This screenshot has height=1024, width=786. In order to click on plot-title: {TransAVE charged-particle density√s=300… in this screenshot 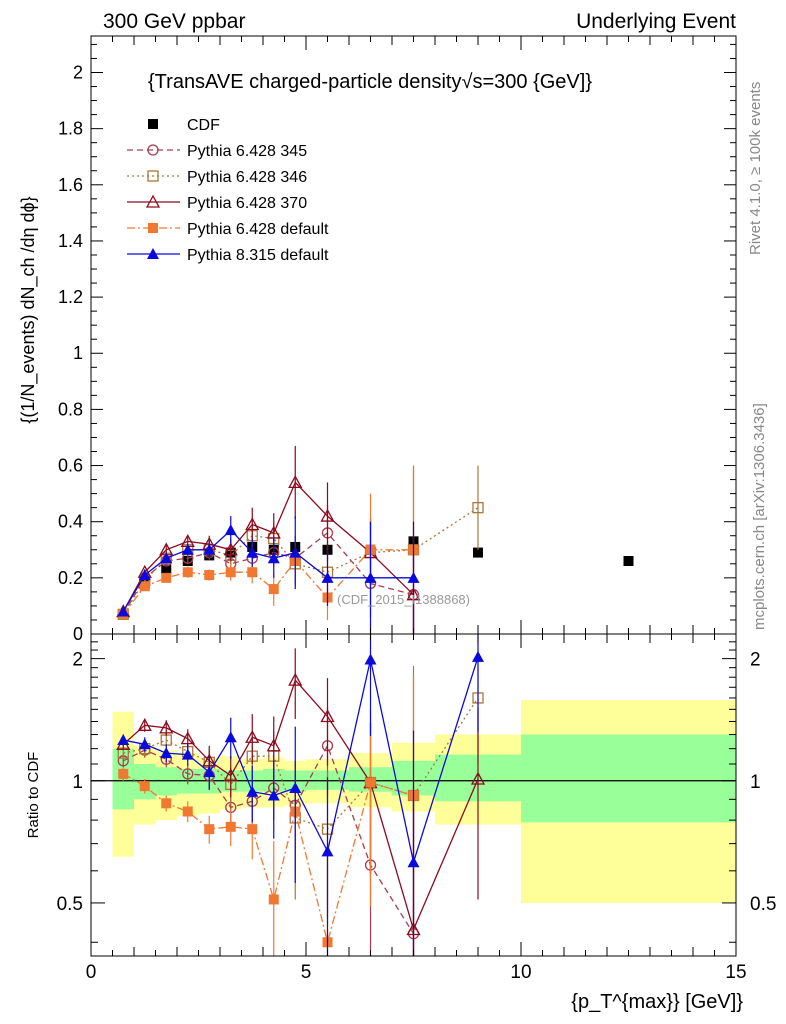, I will do `click(370, 82)`.